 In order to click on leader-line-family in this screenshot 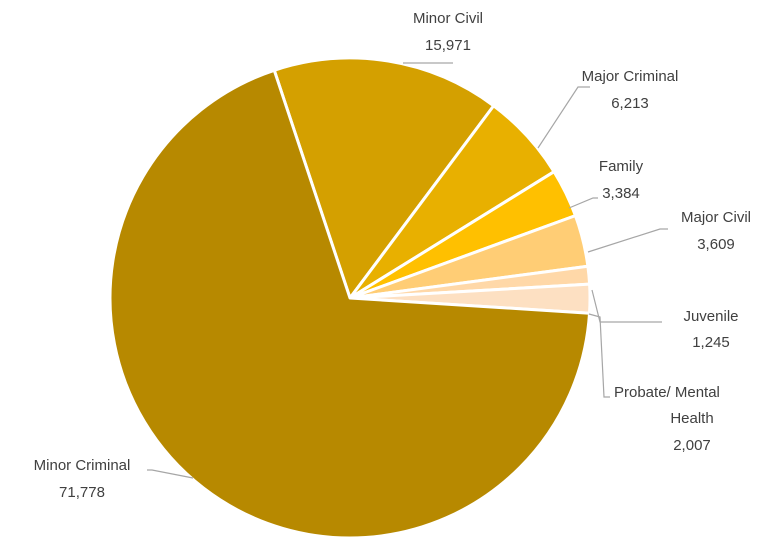, I will do `click(583, 203)`.